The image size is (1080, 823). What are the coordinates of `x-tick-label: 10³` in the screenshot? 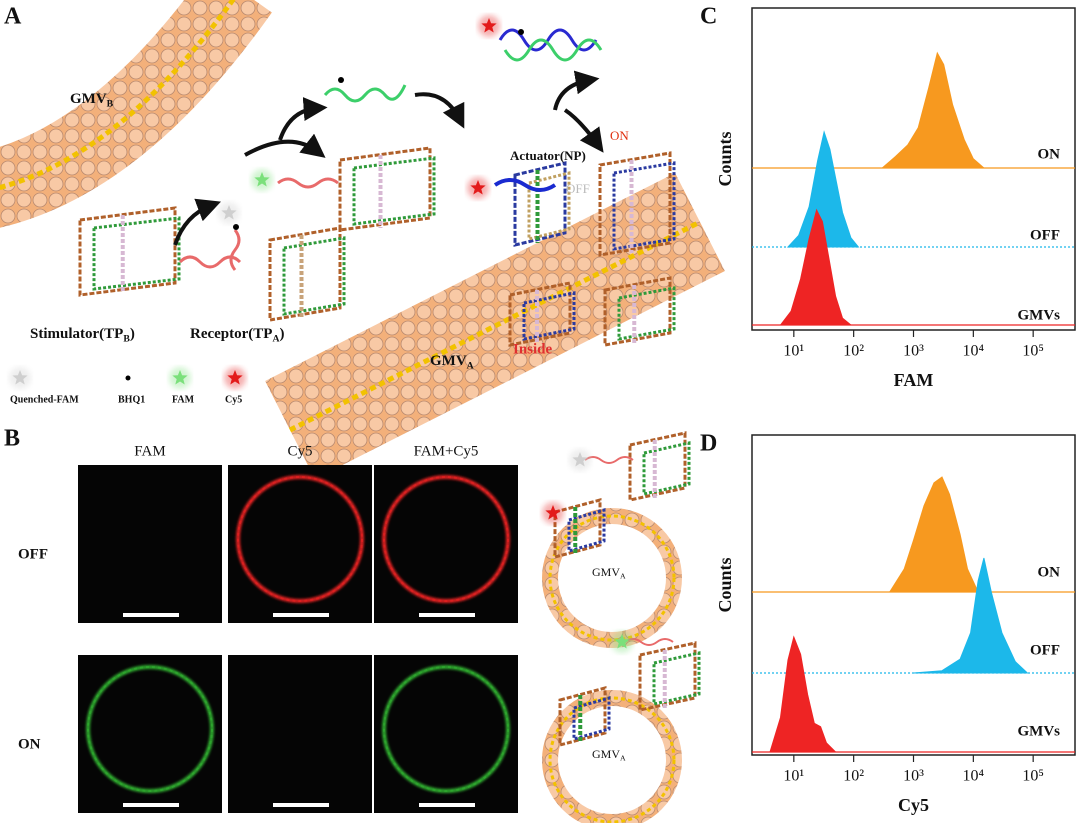 It's located at (913, 351).